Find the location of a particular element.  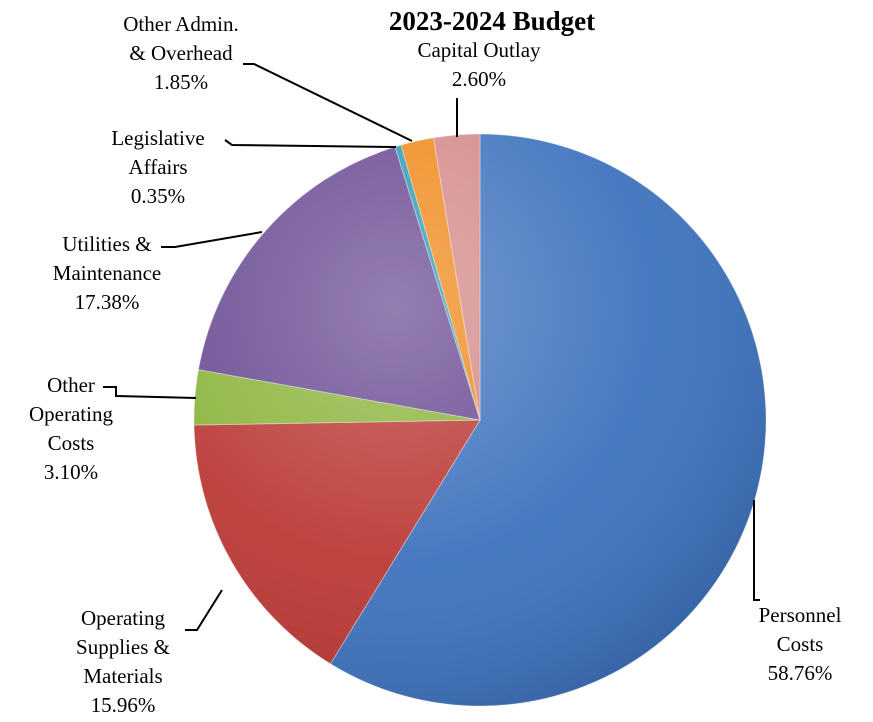

slice-label-other-operating-costs: Other Operating Costs 3.10% is located at coordinates (71, 428).